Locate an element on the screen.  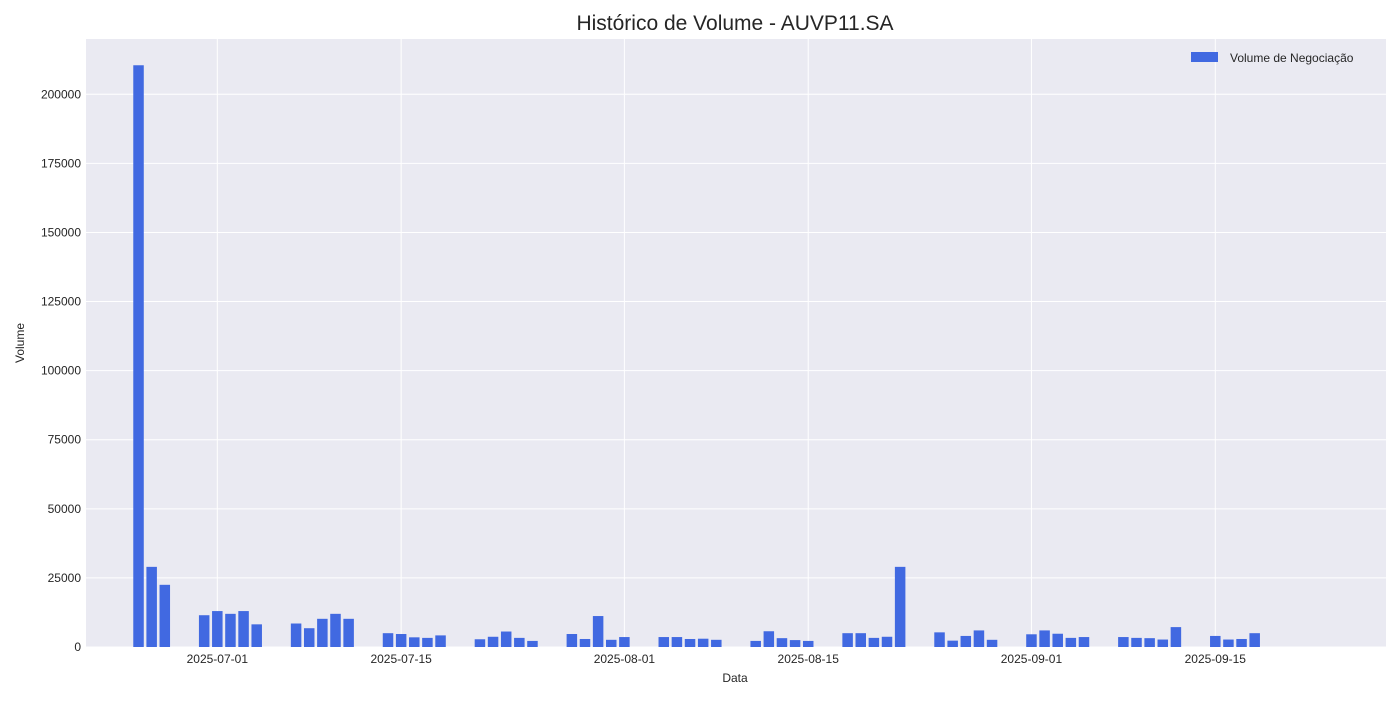
legend-swatch is located at coordinates (1204, 57).